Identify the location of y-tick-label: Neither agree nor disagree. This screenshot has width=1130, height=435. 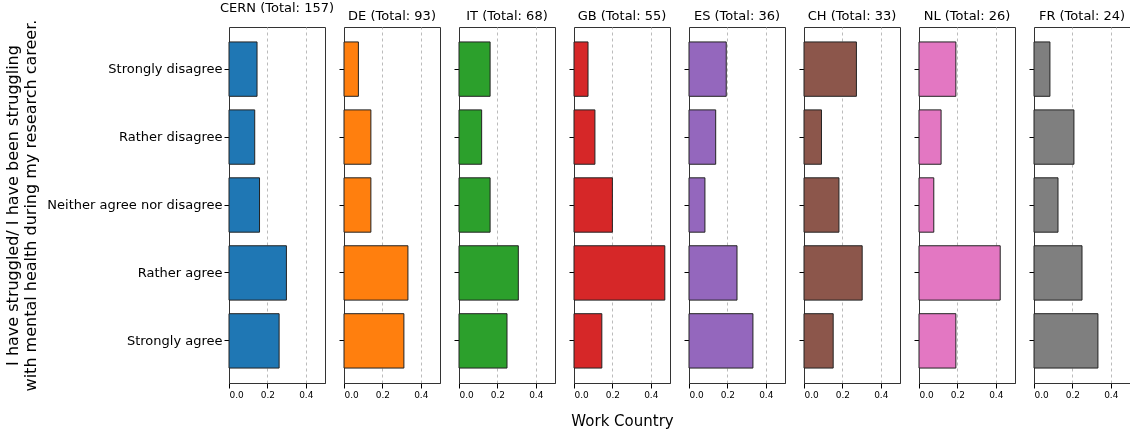
(135, 204).